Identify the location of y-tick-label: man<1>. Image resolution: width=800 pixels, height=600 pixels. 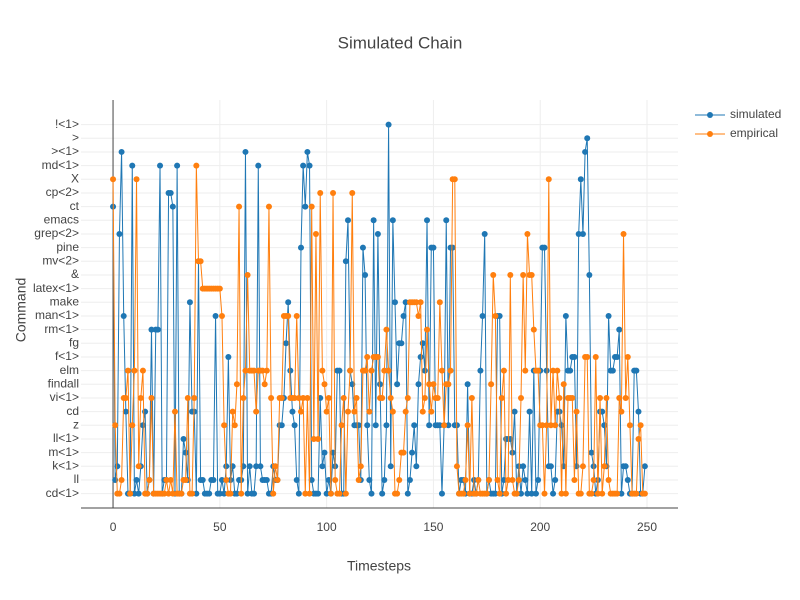
(57, 315).